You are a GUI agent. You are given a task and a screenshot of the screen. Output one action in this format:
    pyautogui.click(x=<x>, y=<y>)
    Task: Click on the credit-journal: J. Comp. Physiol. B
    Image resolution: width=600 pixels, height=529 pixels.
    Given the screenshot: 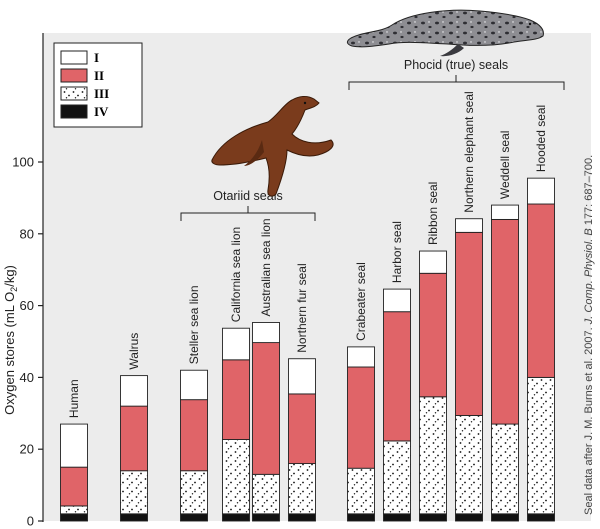 What is the action you would take?
    pyautogui.click(x=589, y=276)
    